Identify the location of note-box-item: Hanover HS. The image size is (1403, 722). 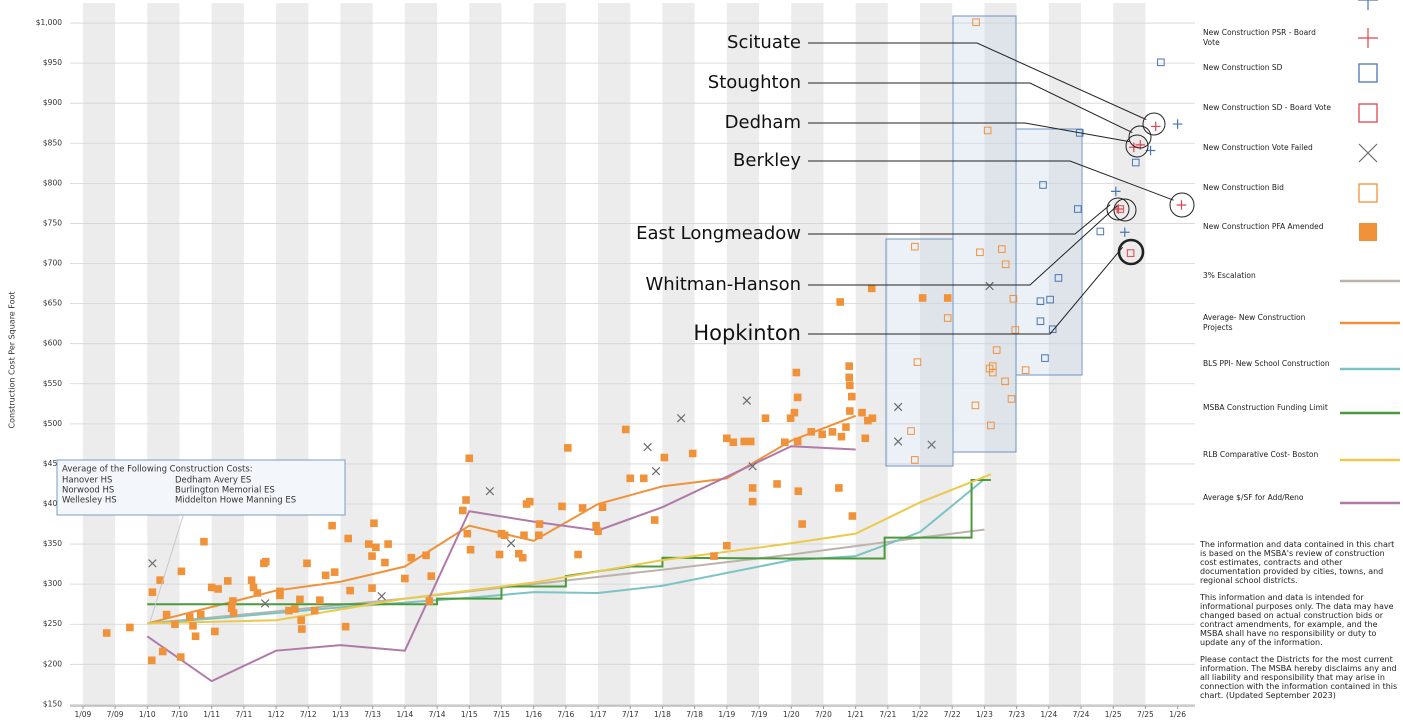
(87, 481).